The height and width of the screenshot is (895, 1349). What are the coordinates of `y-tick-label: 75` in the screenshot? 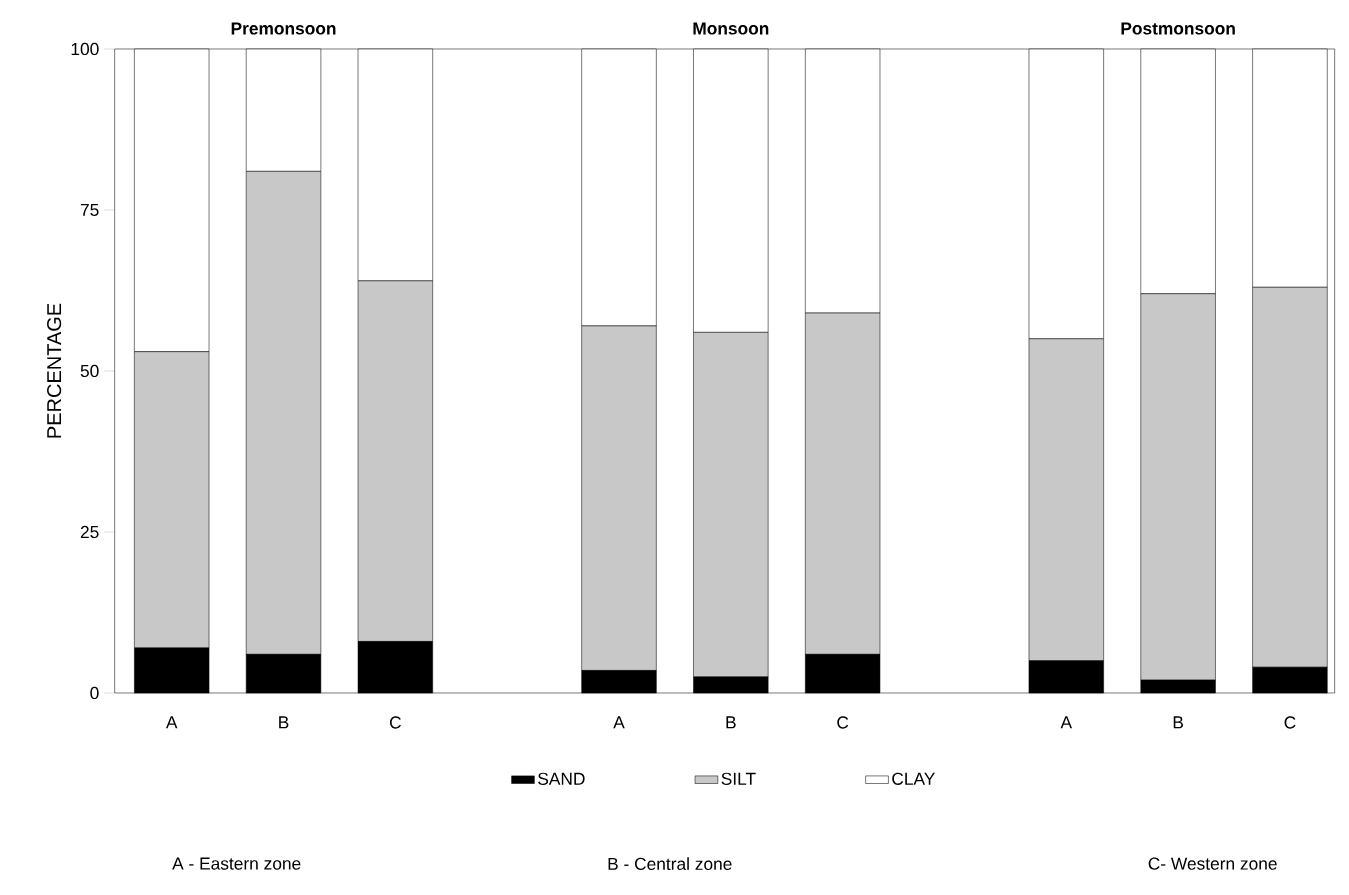 It's located at (89, 210).